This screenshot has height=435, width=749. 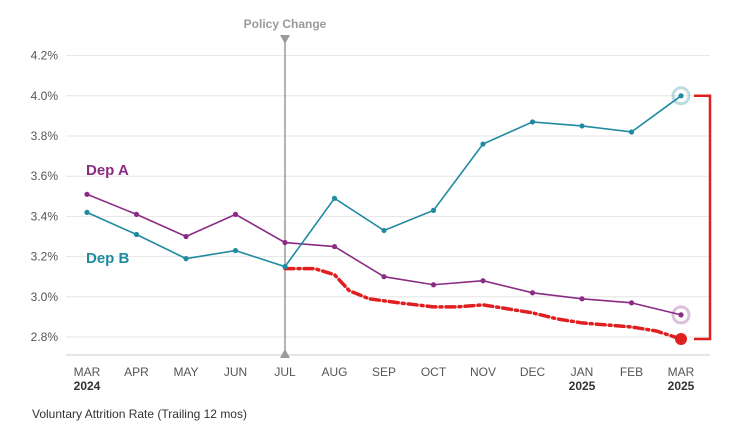 What do you see at coordinates (533, 372) in the screenshot?
I see `x-tick-label: DEC` at bounding box center [533, 372].